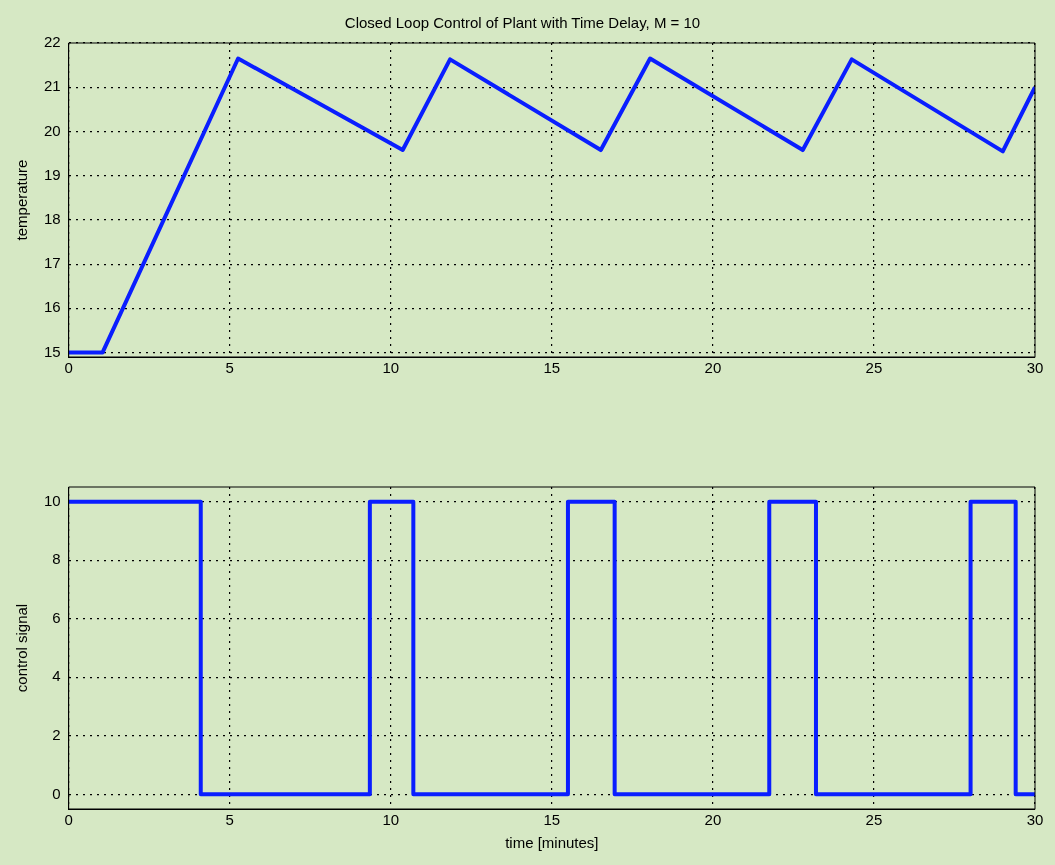 The width and height of the screenshot is (1055, 865). Describe the element at coordinates (52, 351) in the screenshot. I see `y-tick-label: 15` at that location.